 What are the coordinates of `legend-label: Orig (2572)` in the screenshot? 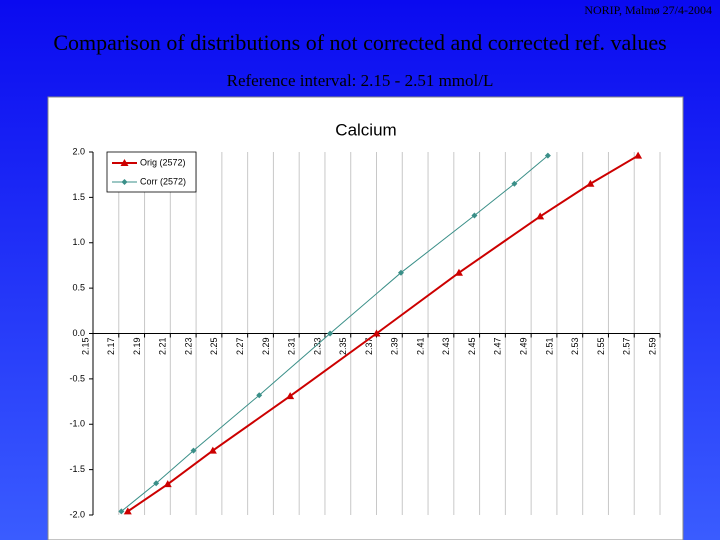 It's located at (163, 162).